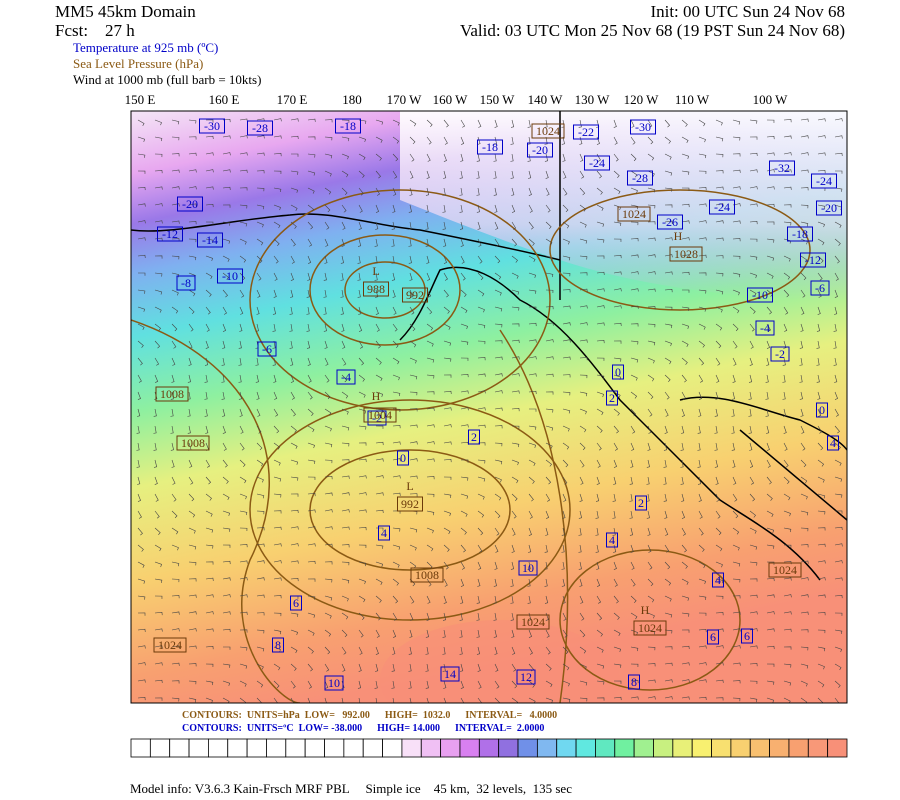  I want to click on temperature-label: -24, so click(597, 163).